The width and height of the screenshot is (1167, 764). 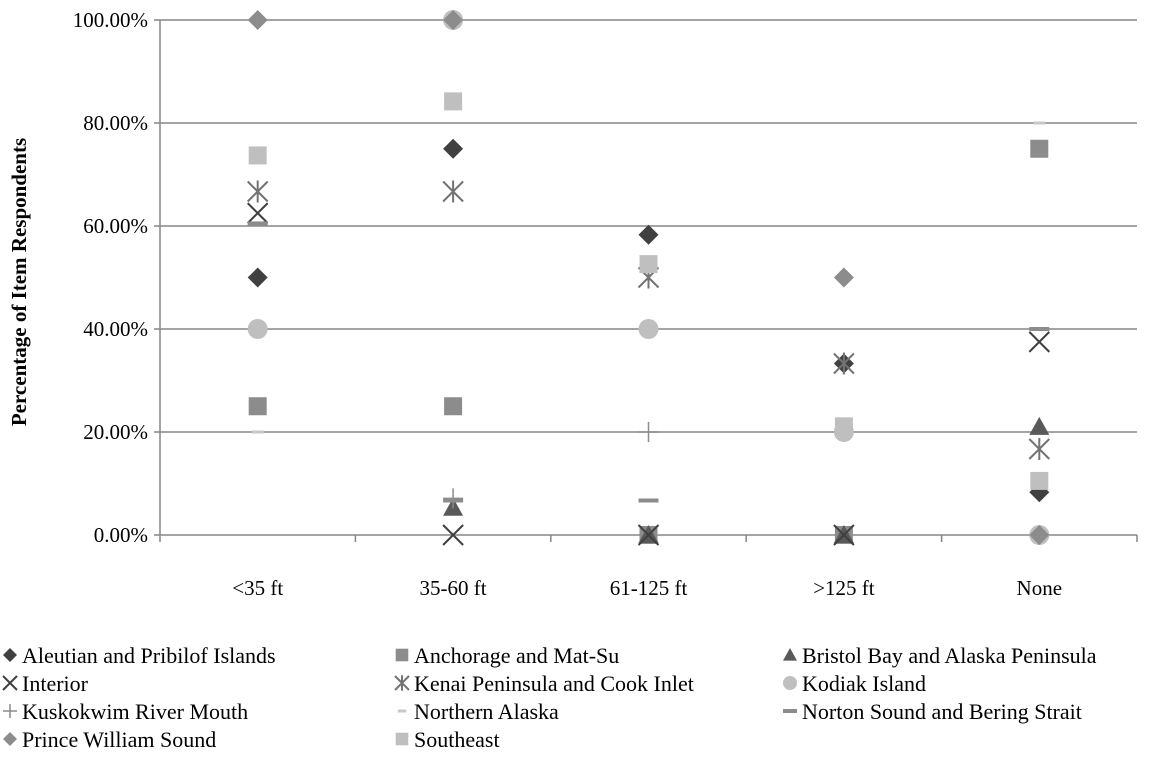 I want to click on legend-label: Kuskokwim River Mouth, so click(x=135, y=711).